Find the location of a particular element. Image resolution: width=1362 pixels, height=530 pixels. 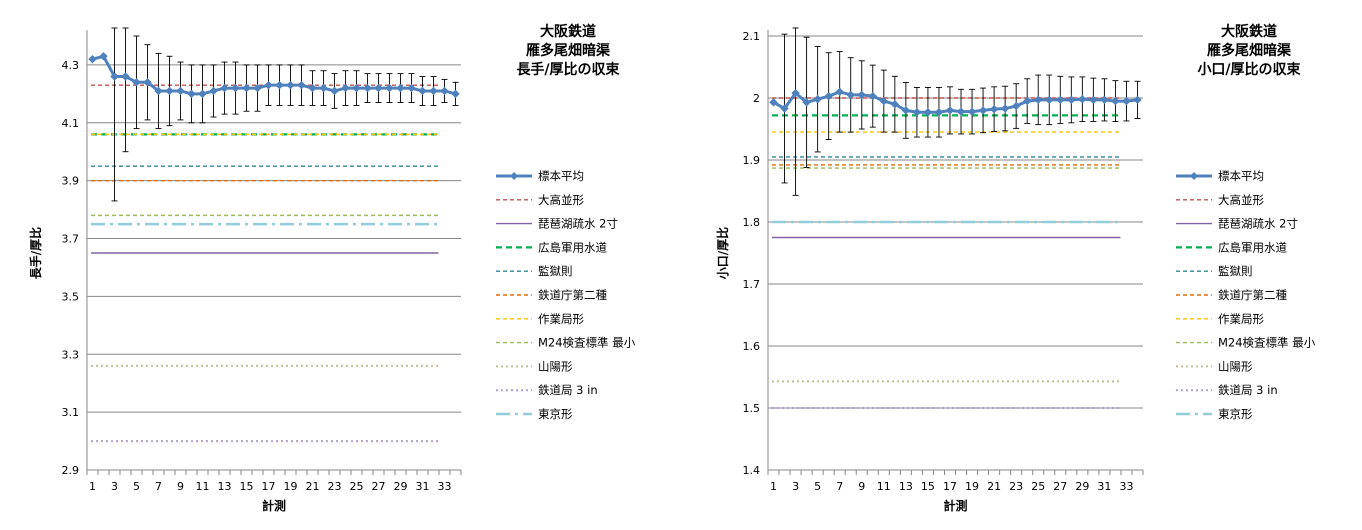

y-axis-label: 長手/厚比 is located at coordinates (35, 253).